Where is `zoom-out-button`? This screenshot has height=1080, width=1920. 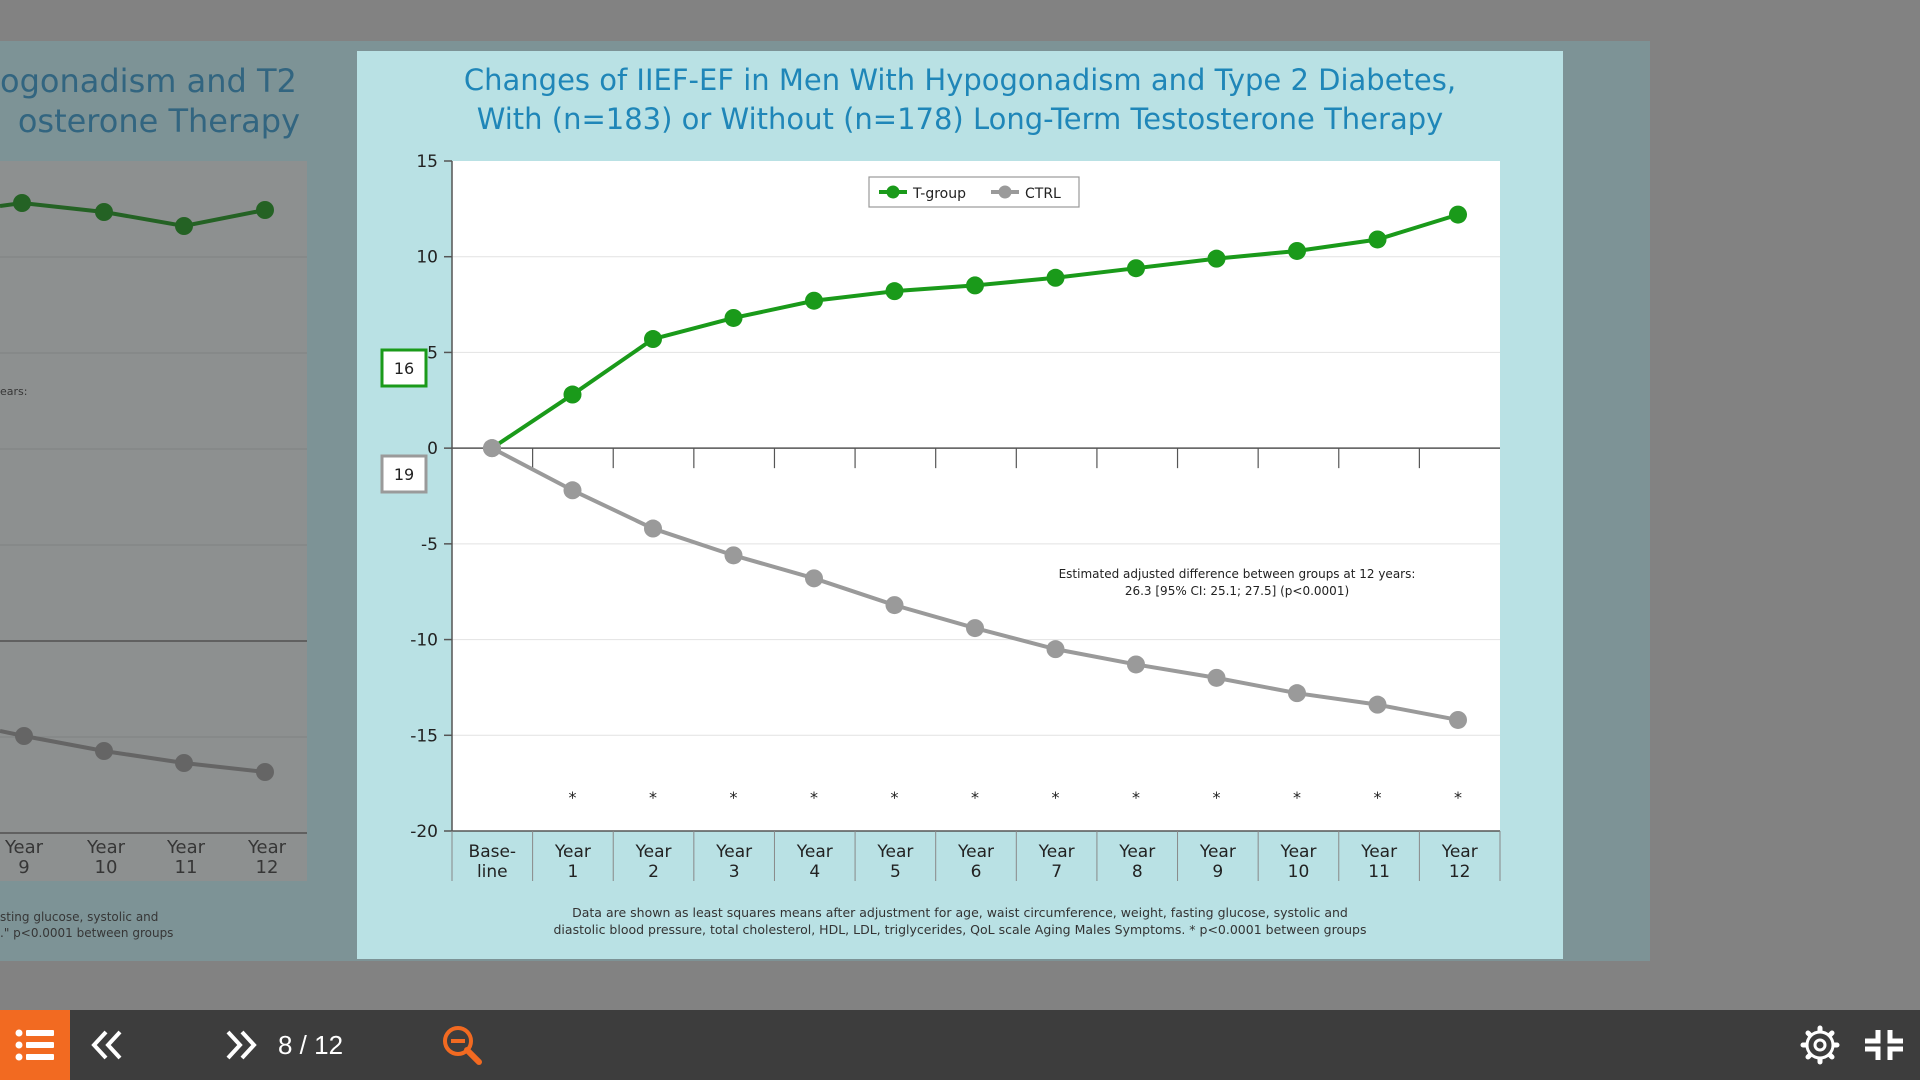 zoom-out-button is located at coordinates (462, 1045).